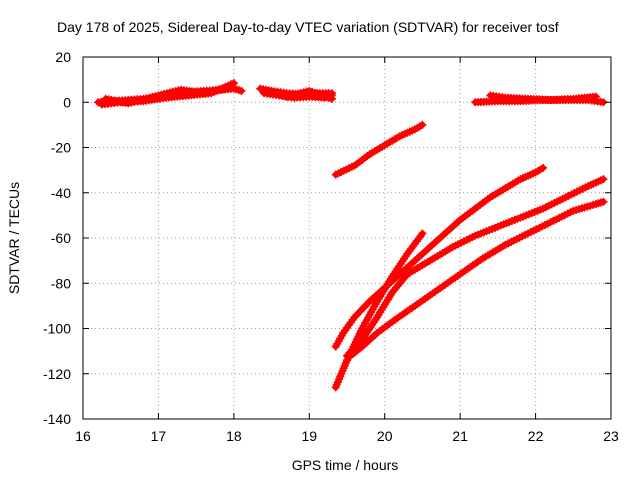 This screenshot has height=480, width=640. I want to click on x-axis-label: GPS time / hours, so click(345, 465).